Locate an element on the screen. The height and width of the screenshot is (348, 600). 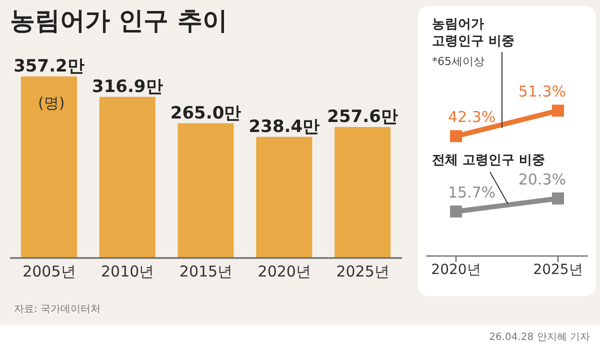
data-label: 238.4만 is located at coordinates (284, 126).